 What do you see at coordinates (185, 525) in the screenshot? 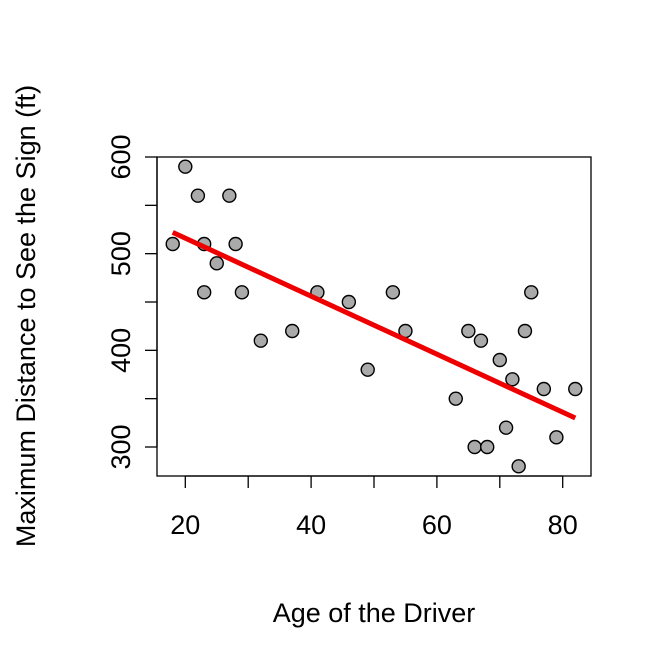
I see `x-tick-label: 20` at bounding box center [185, 525].